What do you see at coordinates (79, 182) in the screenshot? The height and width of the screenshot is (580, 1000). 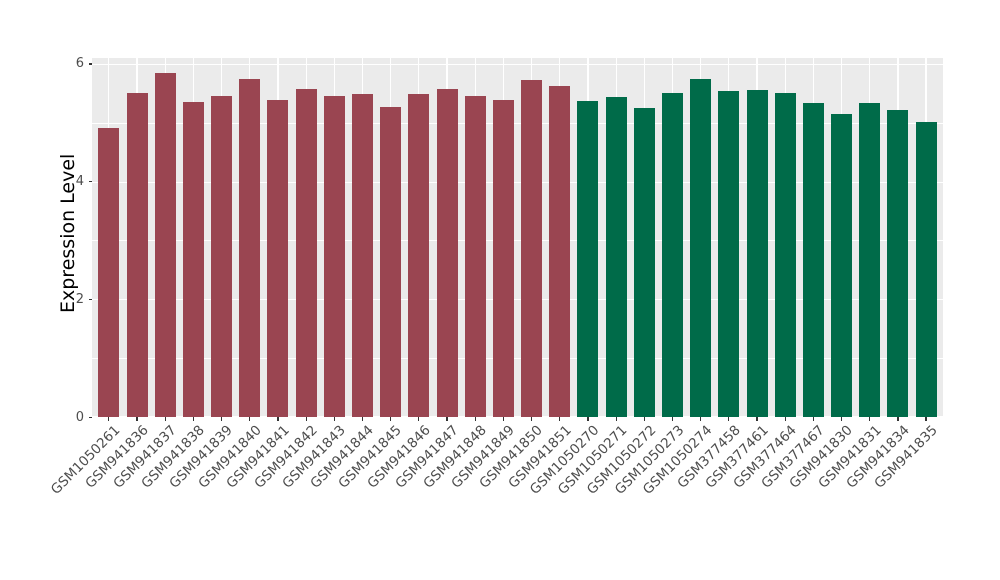 I see `y-tick-label: 4` at bounding box center [79, 182].